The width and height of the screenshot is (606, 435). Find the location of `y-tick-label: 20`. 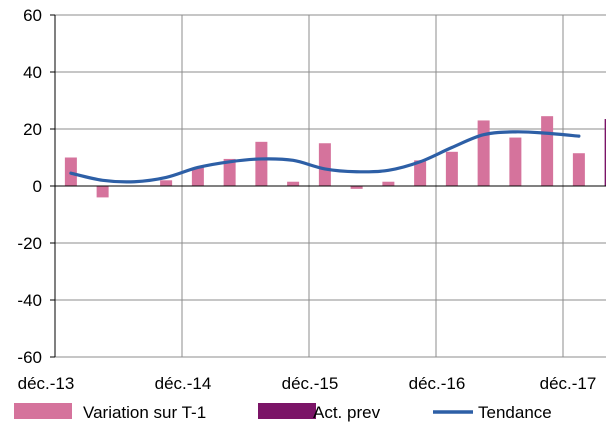

y-tick-label: 20 is located at coordinates (32, 129).